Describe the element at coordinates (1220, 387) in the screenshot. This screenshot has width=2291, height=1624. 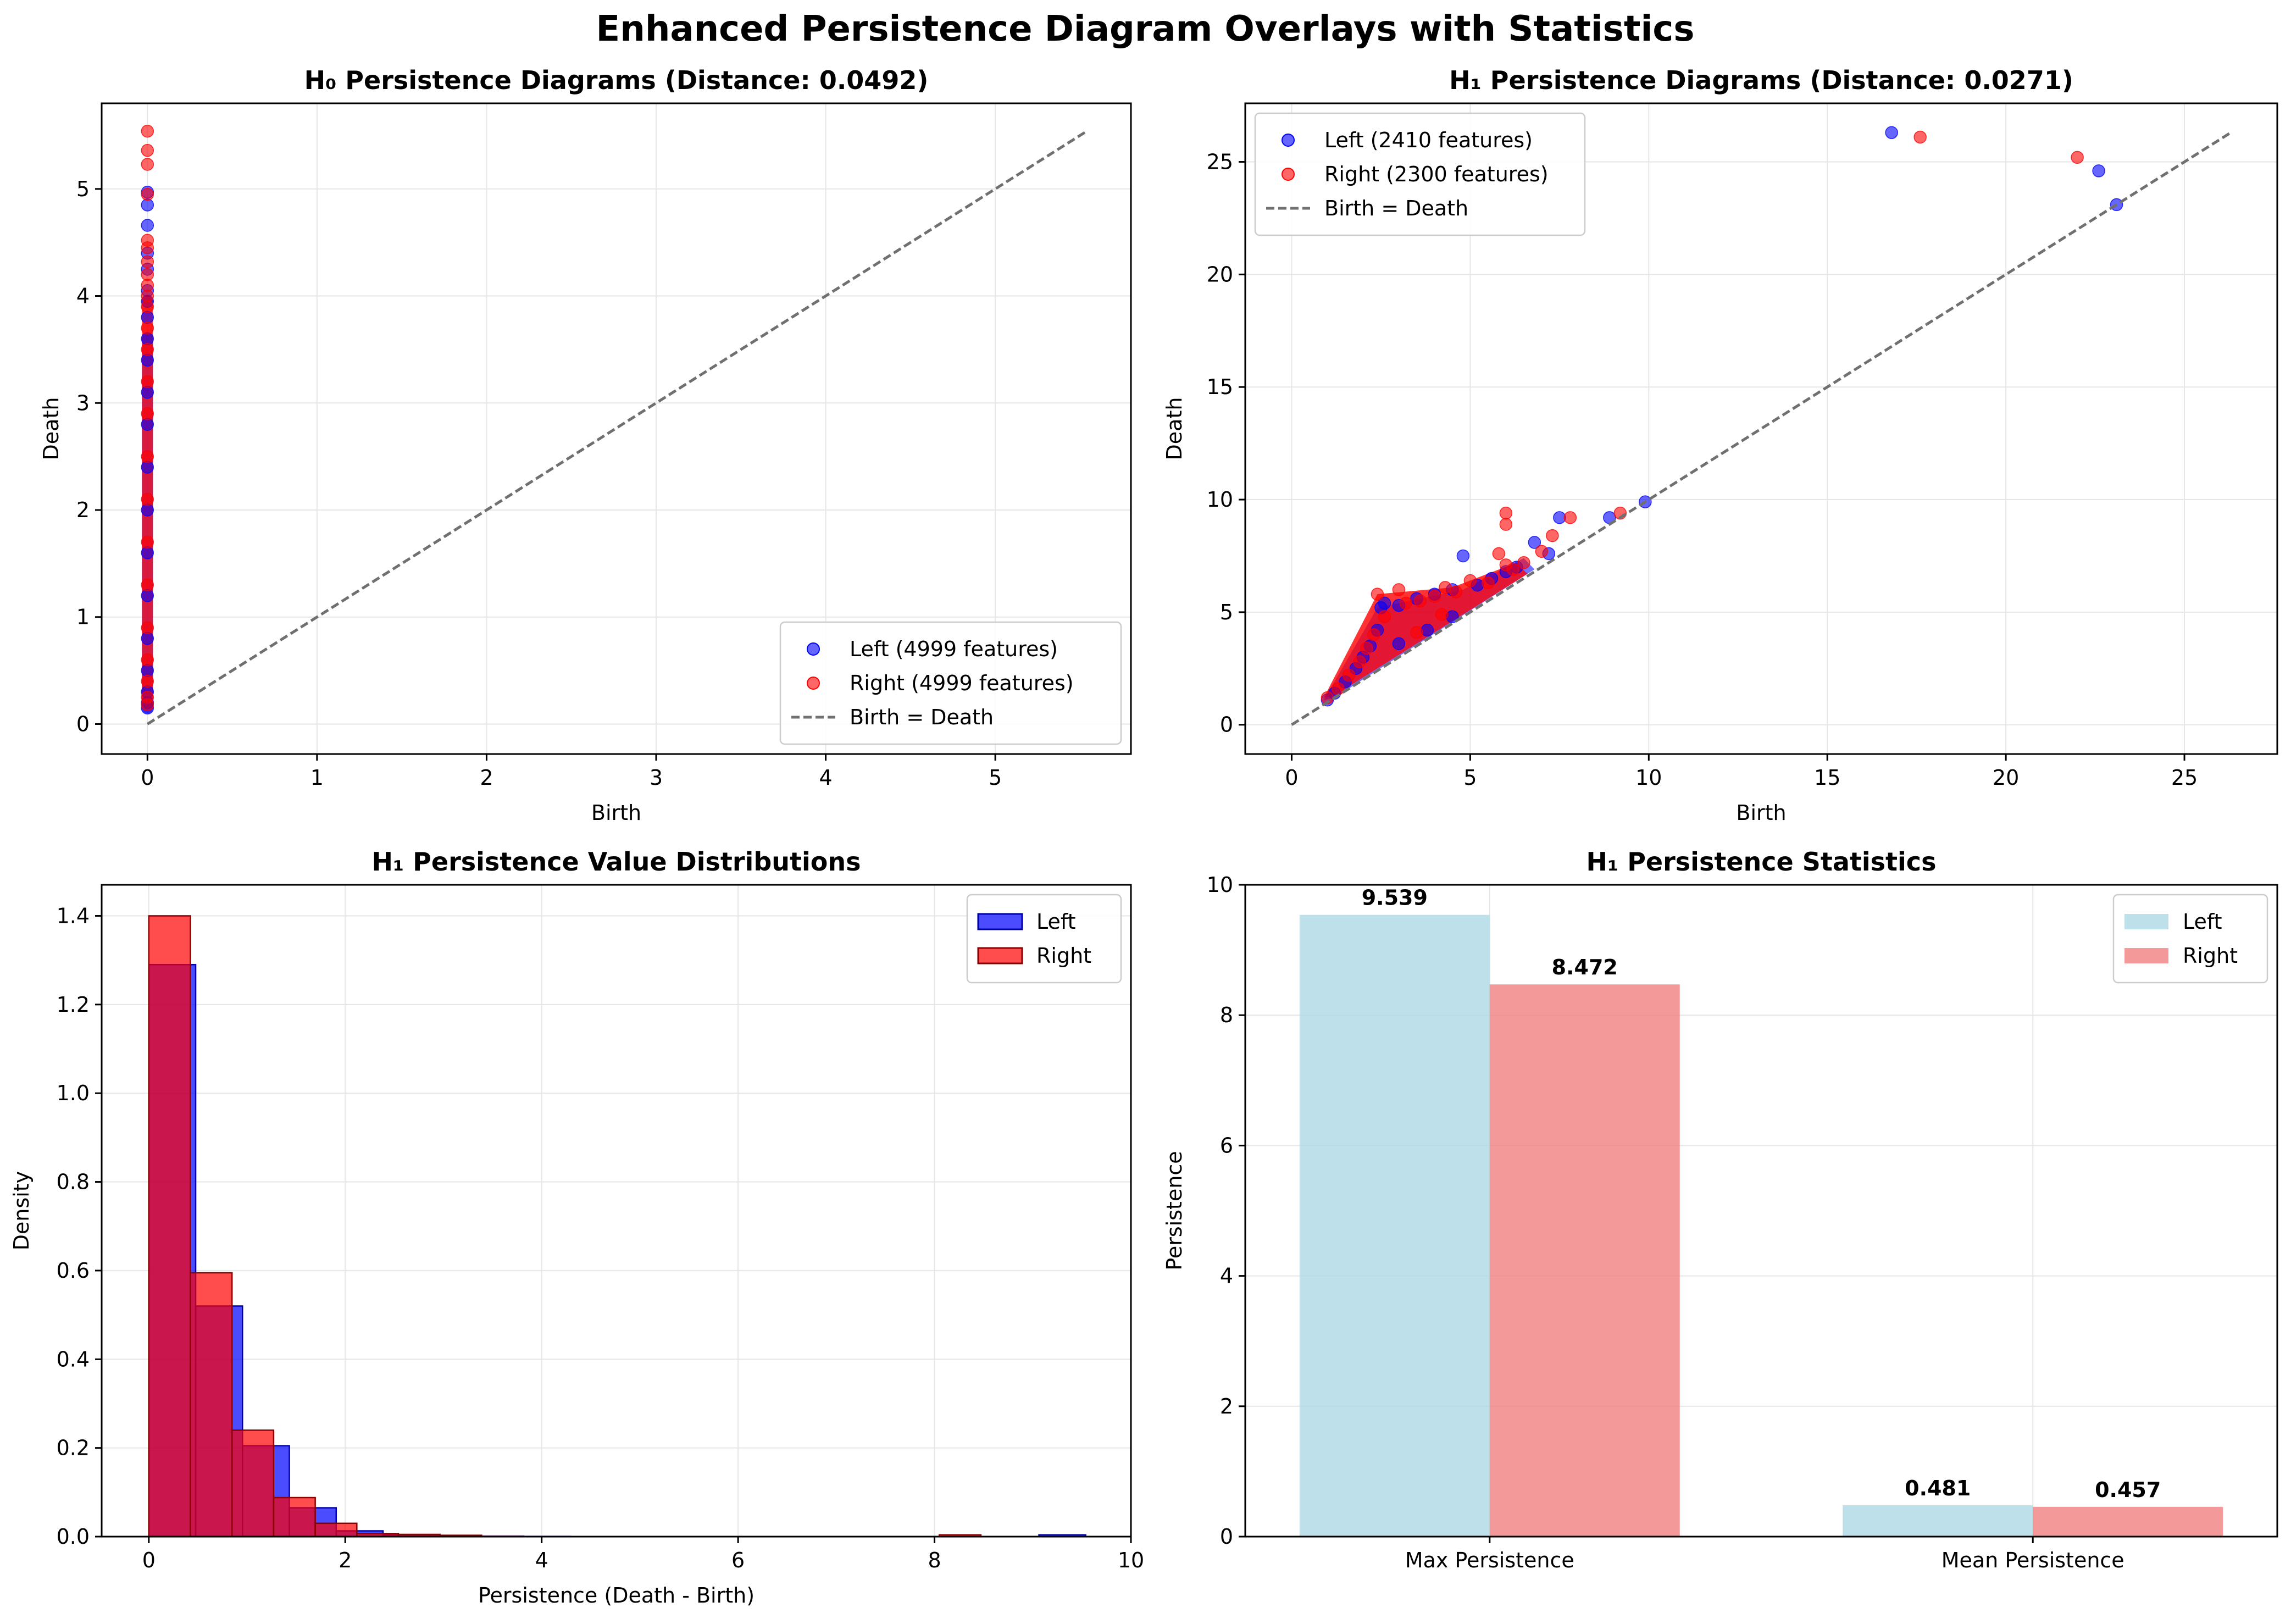
I see `y-tick-label: 15` at that location.